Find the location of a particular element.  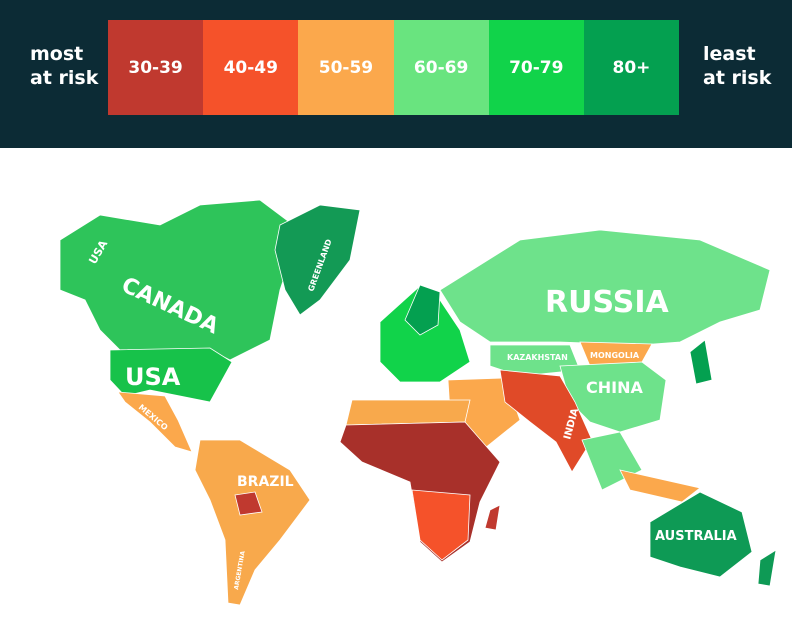

kazakhstan is located at coordinates (535, 360).